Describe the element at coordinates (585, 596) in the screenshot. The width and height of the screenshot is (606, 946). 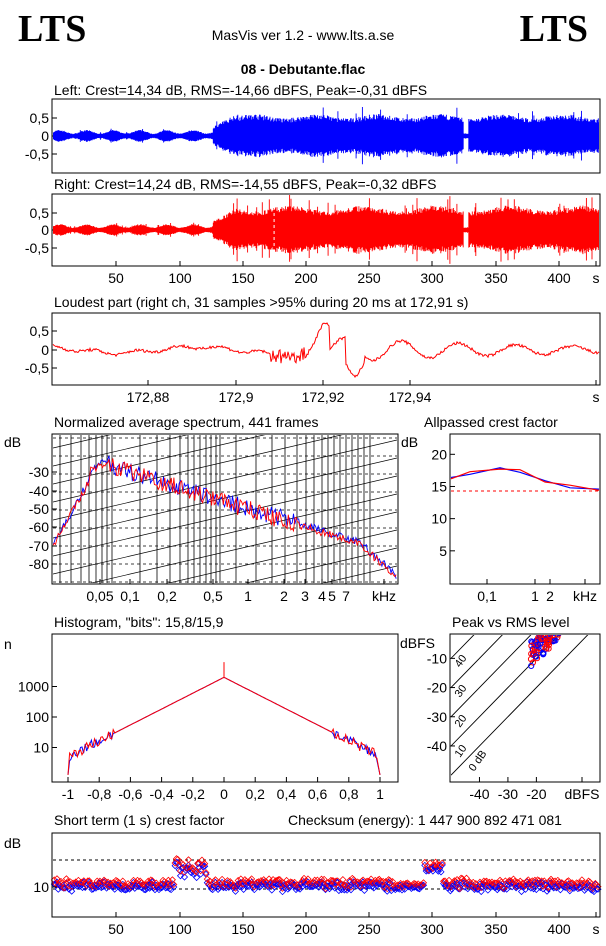
I see `crest-xtick: kHz` at that location.